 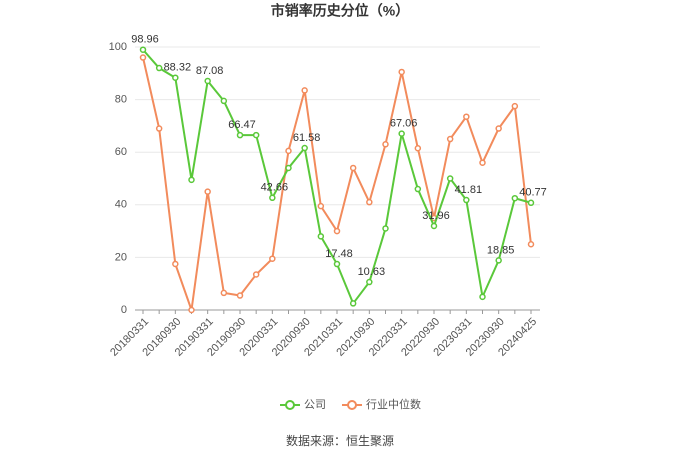 I want to click on data-label: 18.85, so click(x=501, y=250).